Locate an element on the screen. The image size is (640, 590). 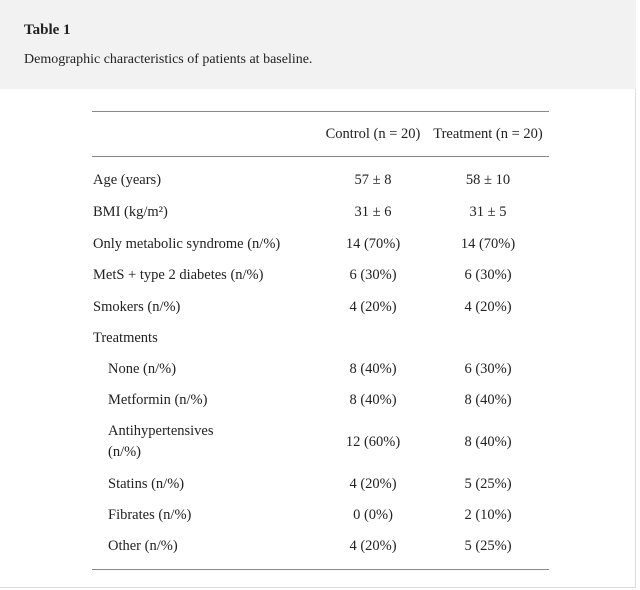
row-label-other: Other (n/%) is located at coordinates (143, 546).